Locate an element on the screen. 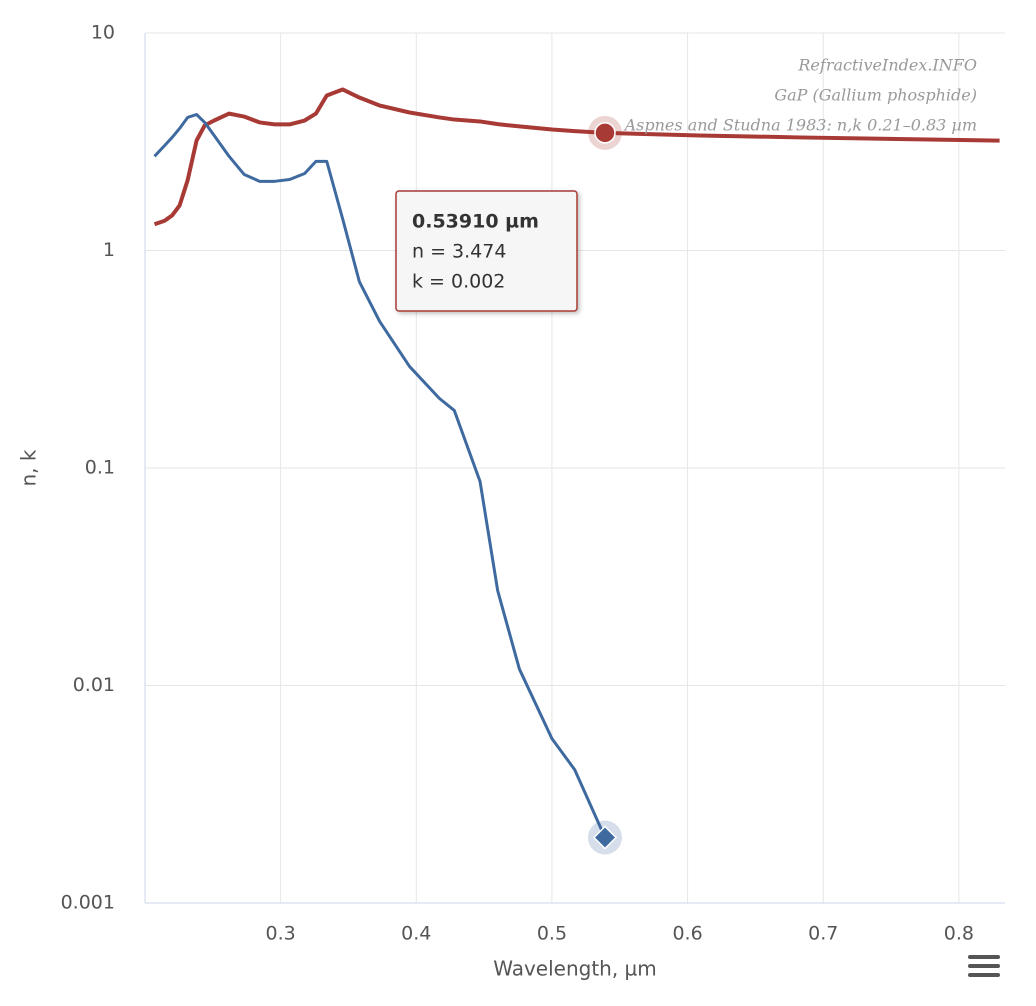  tooltip-line: k = 0.002 is located at coordinates (458, 282).